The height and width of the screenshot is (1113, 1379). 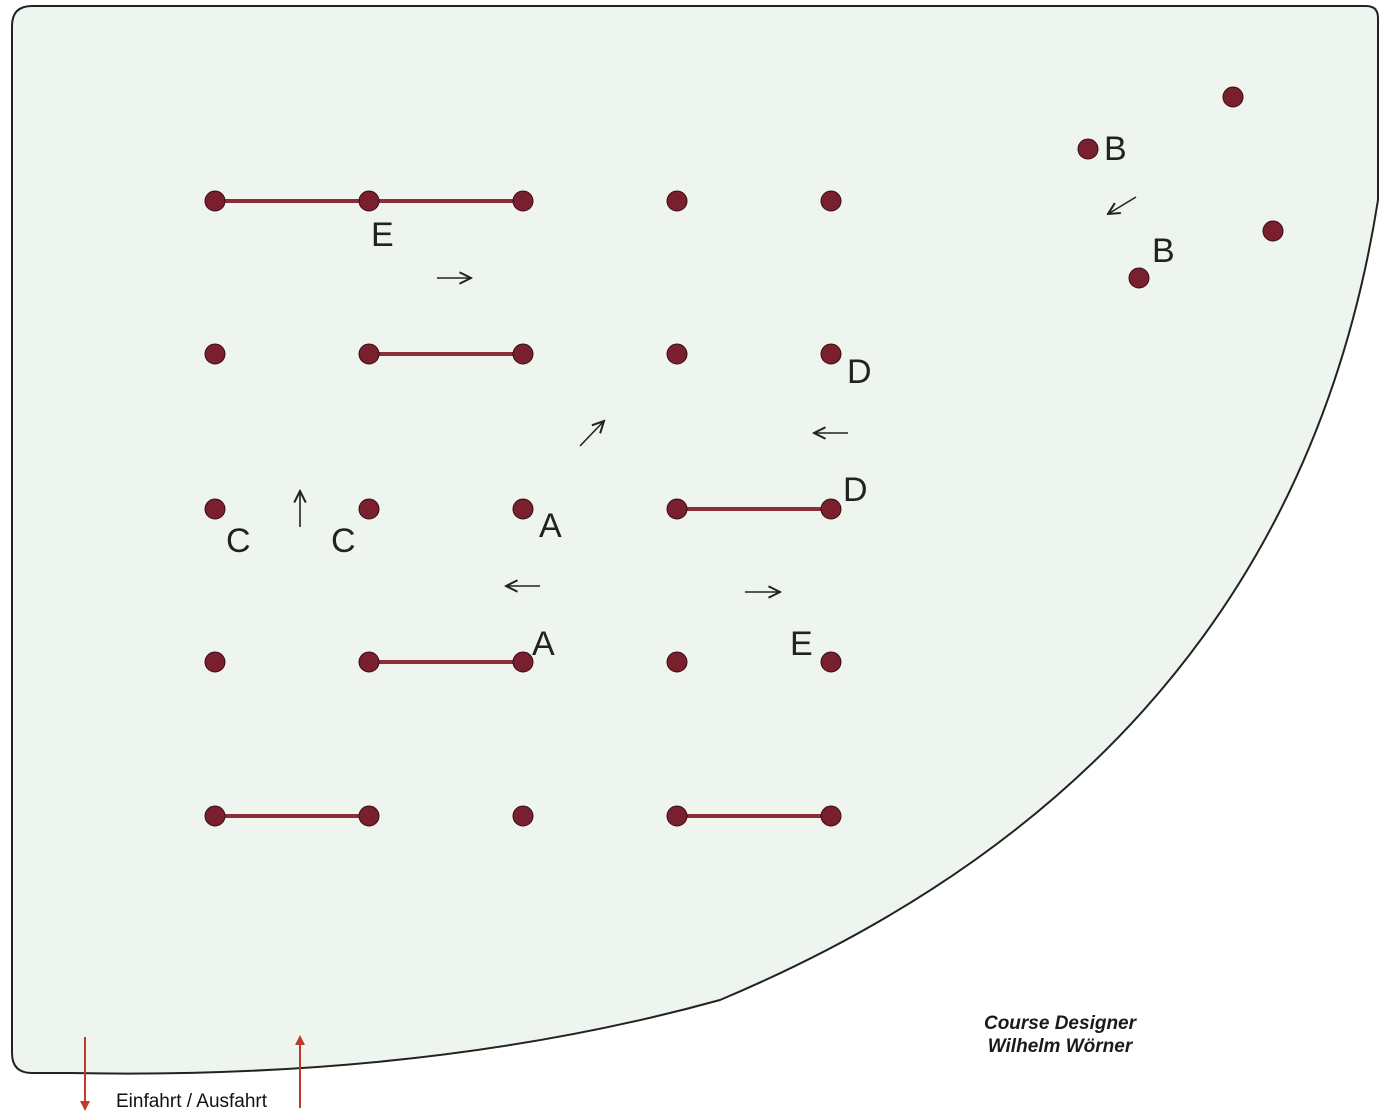 What do you see at coordinates (1060, 1046) in the screenshot?
I see `designer-name: Wilhelm Wörner` at bounding box center [1060, 1046].